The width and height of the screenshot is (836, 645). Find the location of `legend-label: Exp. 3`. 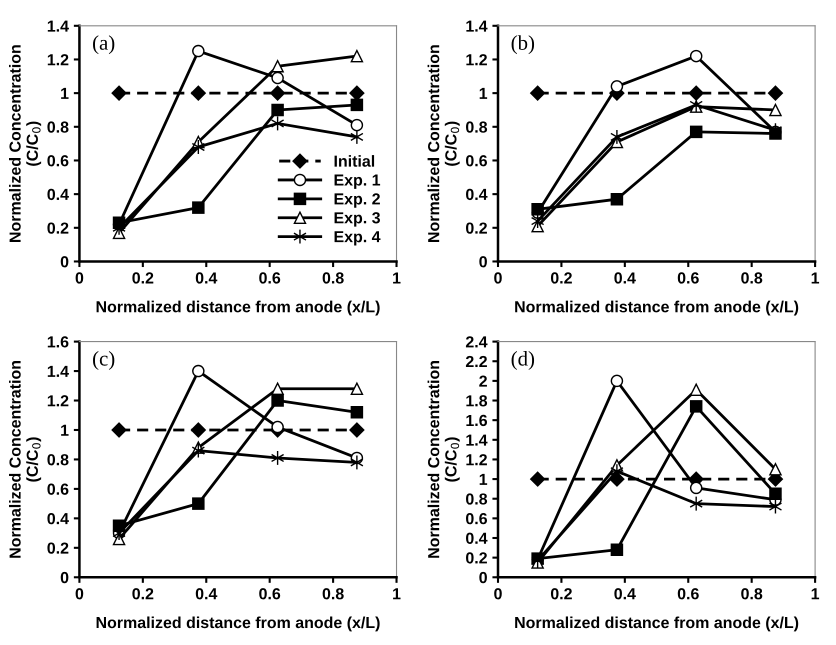

legend-label: Exp. 3 is located at coordinates (357, 219).